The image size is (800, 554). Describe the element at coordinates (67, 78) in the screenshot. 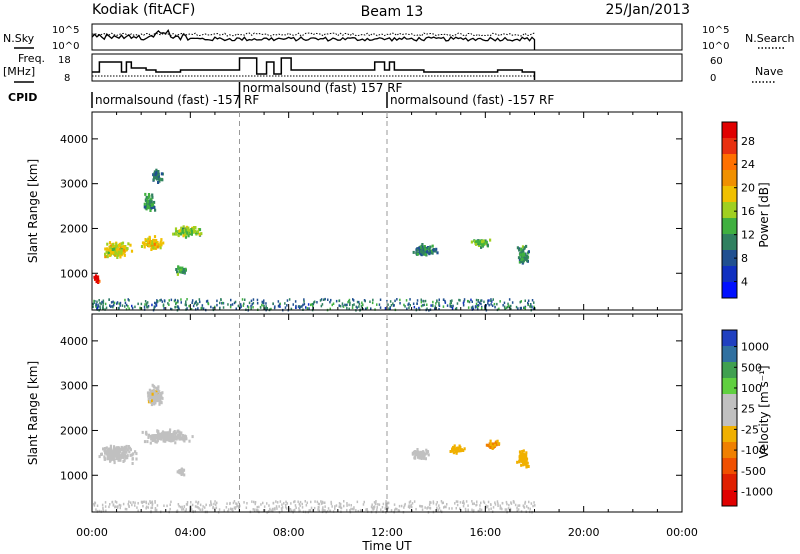

I see `freq-left-tick-bottom: 8` at that location.